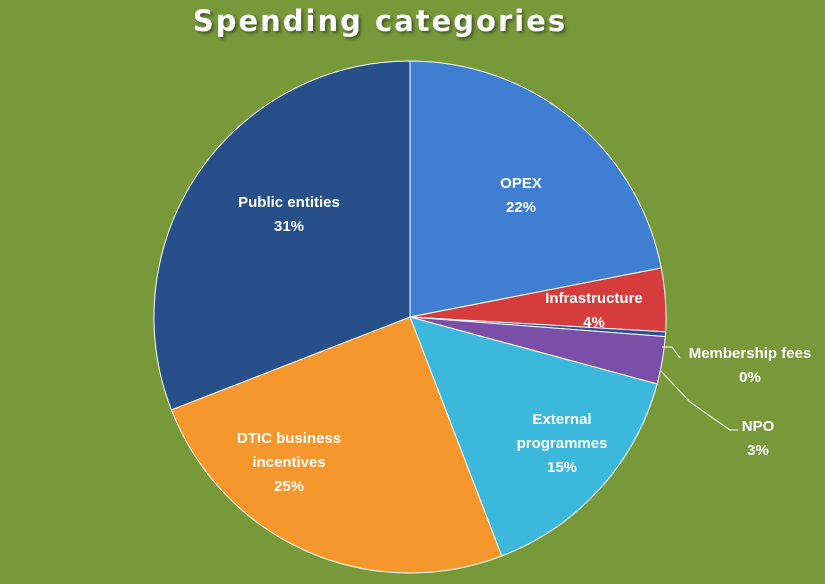  What do you see at coordinates (521, 195) in the screenshot?
I see `slice-label-opex: OPEX 22%` at bounding box center [521, 195].